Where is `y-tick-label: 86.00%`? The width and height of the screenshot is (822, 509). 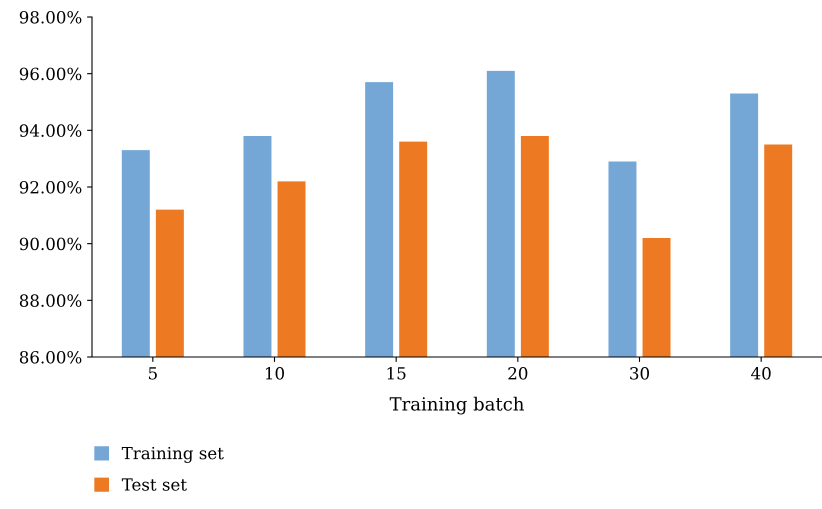 y-tick-label: 86.00% is located at coordinates (51, 357).